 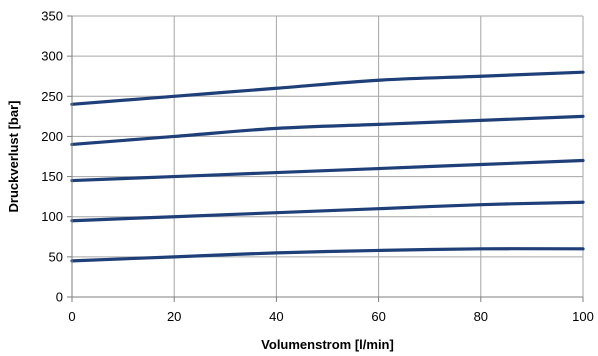 What do you see at coordinates (327, 344) in the screenshot?
I see `x-axis-title: Volumenstrom [l/min]` at bounding box center [327, 344].